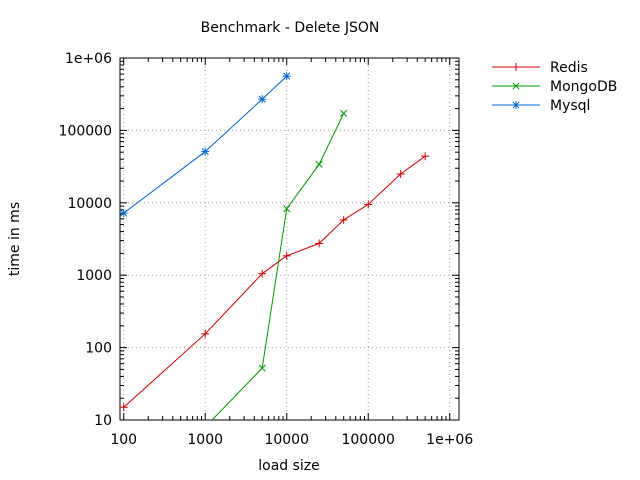 The width and height of the screenshot is (640, 480). Describe the element at coordinates (88, 59) in the screenshot. I see `y-tick-label: 1e+06` at that location.